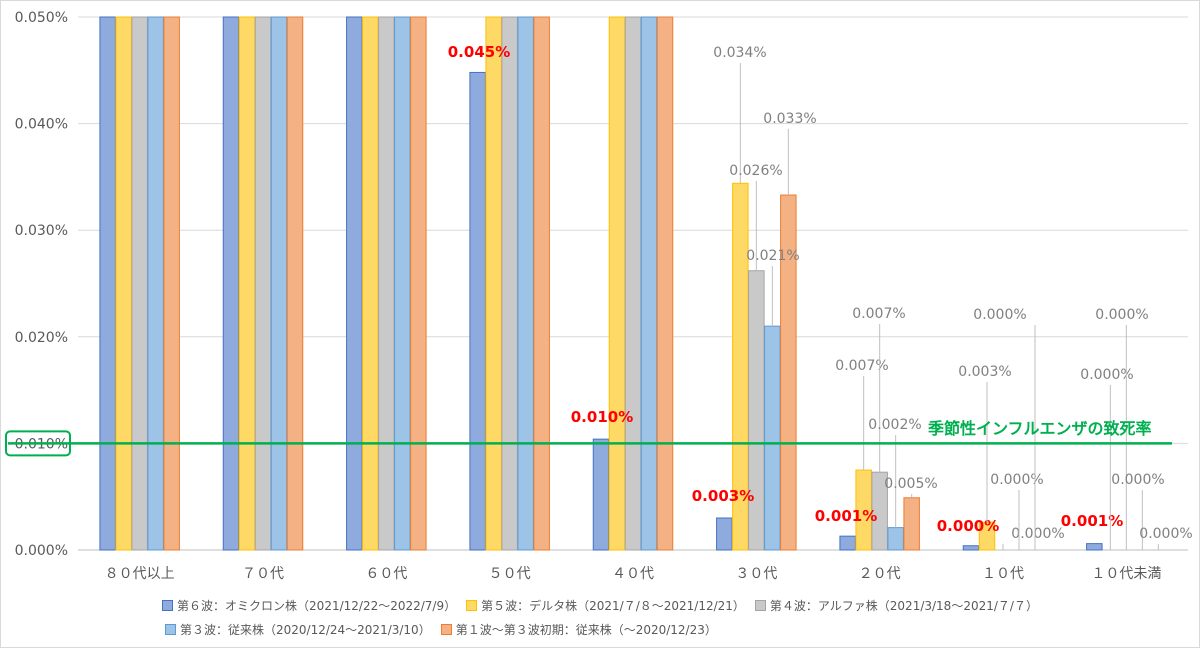  I want to click on y-tick-label: 0.030%, so click(41, 231).